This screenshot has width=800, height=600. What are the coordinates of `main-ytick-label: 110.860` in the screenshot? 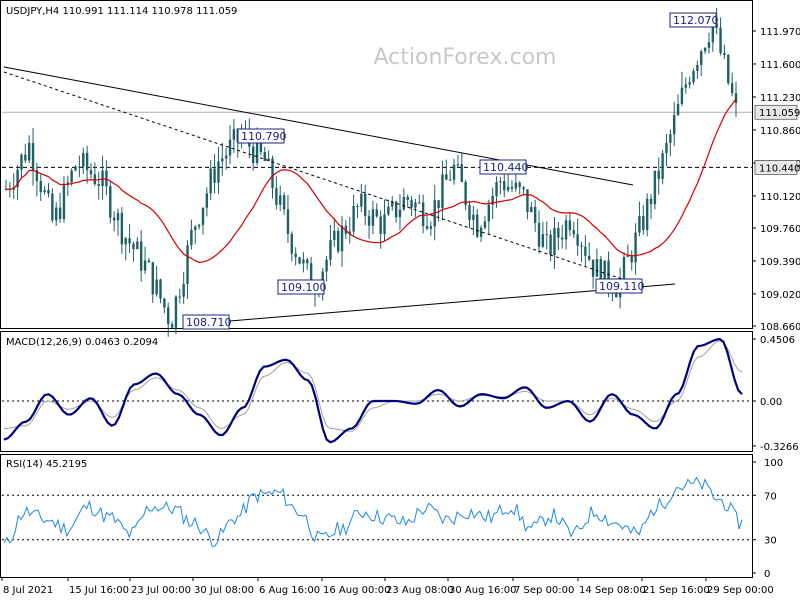 It's located at (780, 131).